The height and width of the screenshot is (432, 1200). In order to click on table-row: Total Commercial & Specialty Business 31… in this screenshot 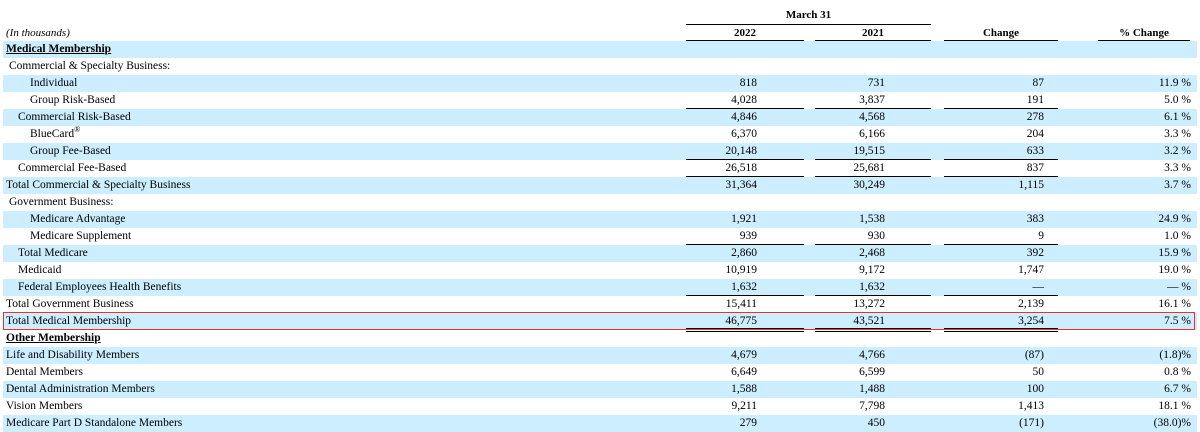, I will do `click(600, 185)`.